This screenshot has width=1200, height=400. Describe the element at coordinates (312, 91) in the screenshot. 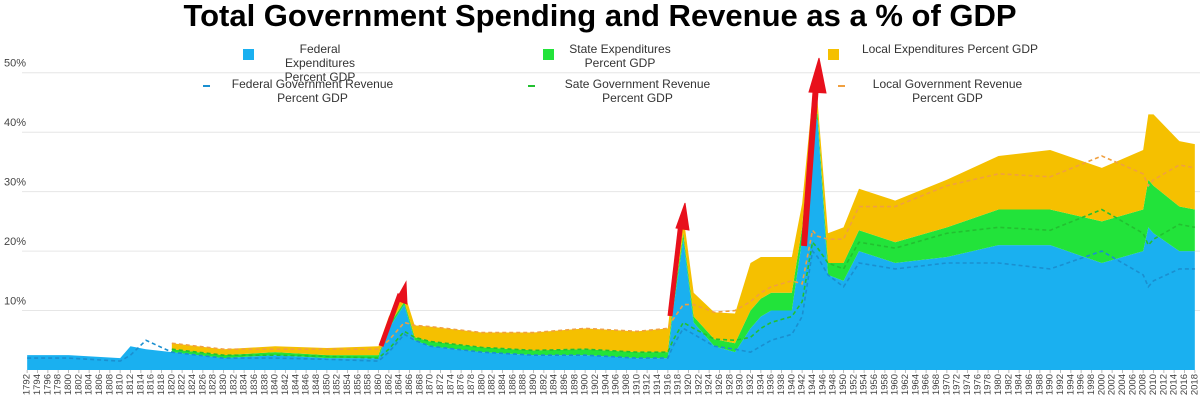

I see `legend-label: Federal Government Revenue Percent GDP` at that location.